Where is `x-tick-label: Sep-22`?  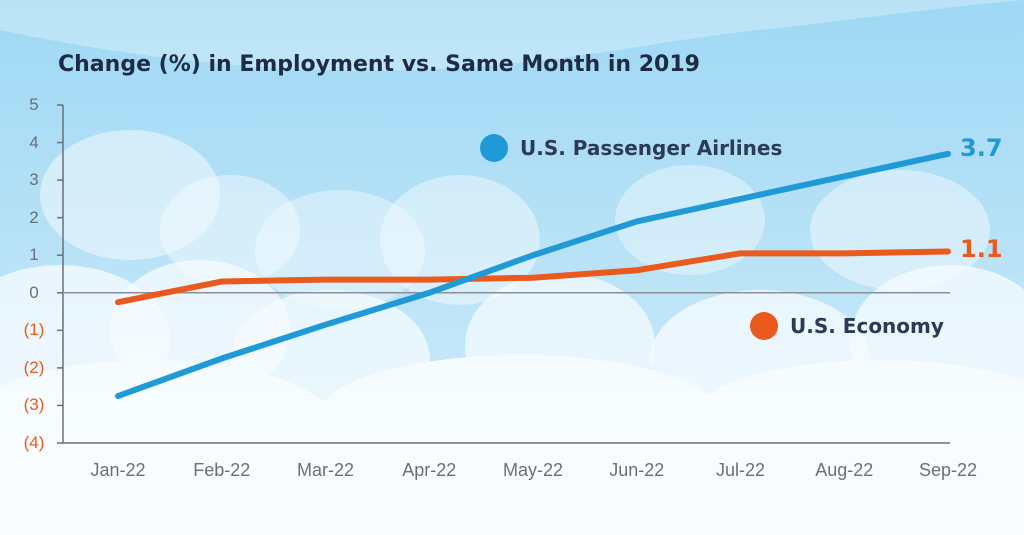
x-tick-label: Sep-22 is located at coordinates (948, 470).